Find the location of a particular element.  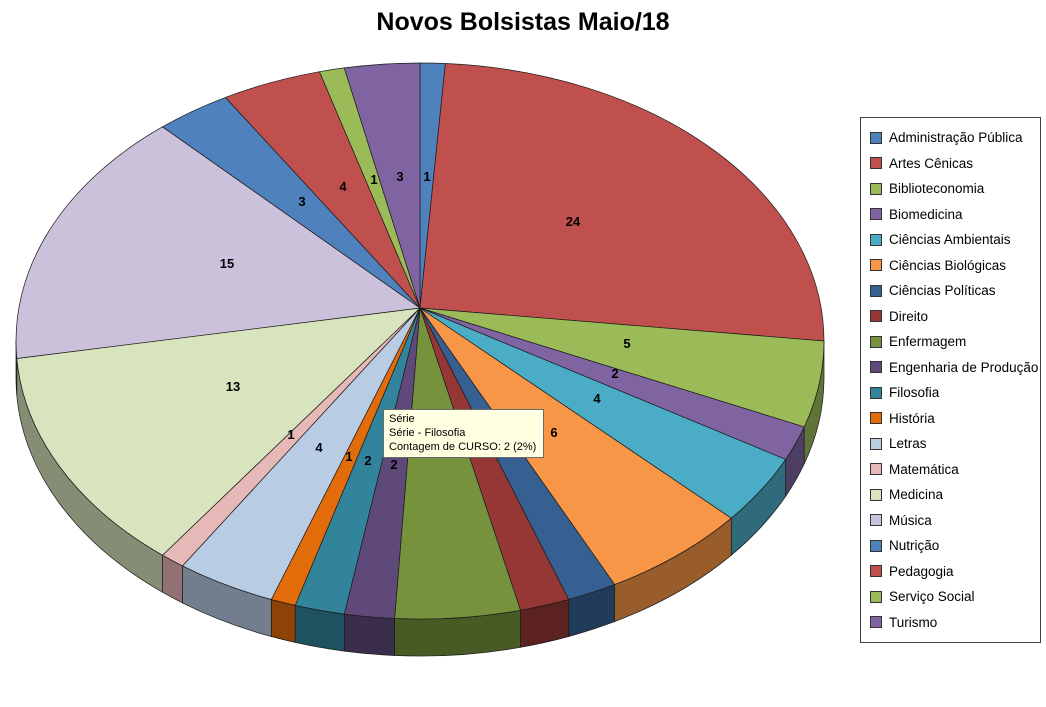

legend-label: Medicina is located at coordinates (916, 495).